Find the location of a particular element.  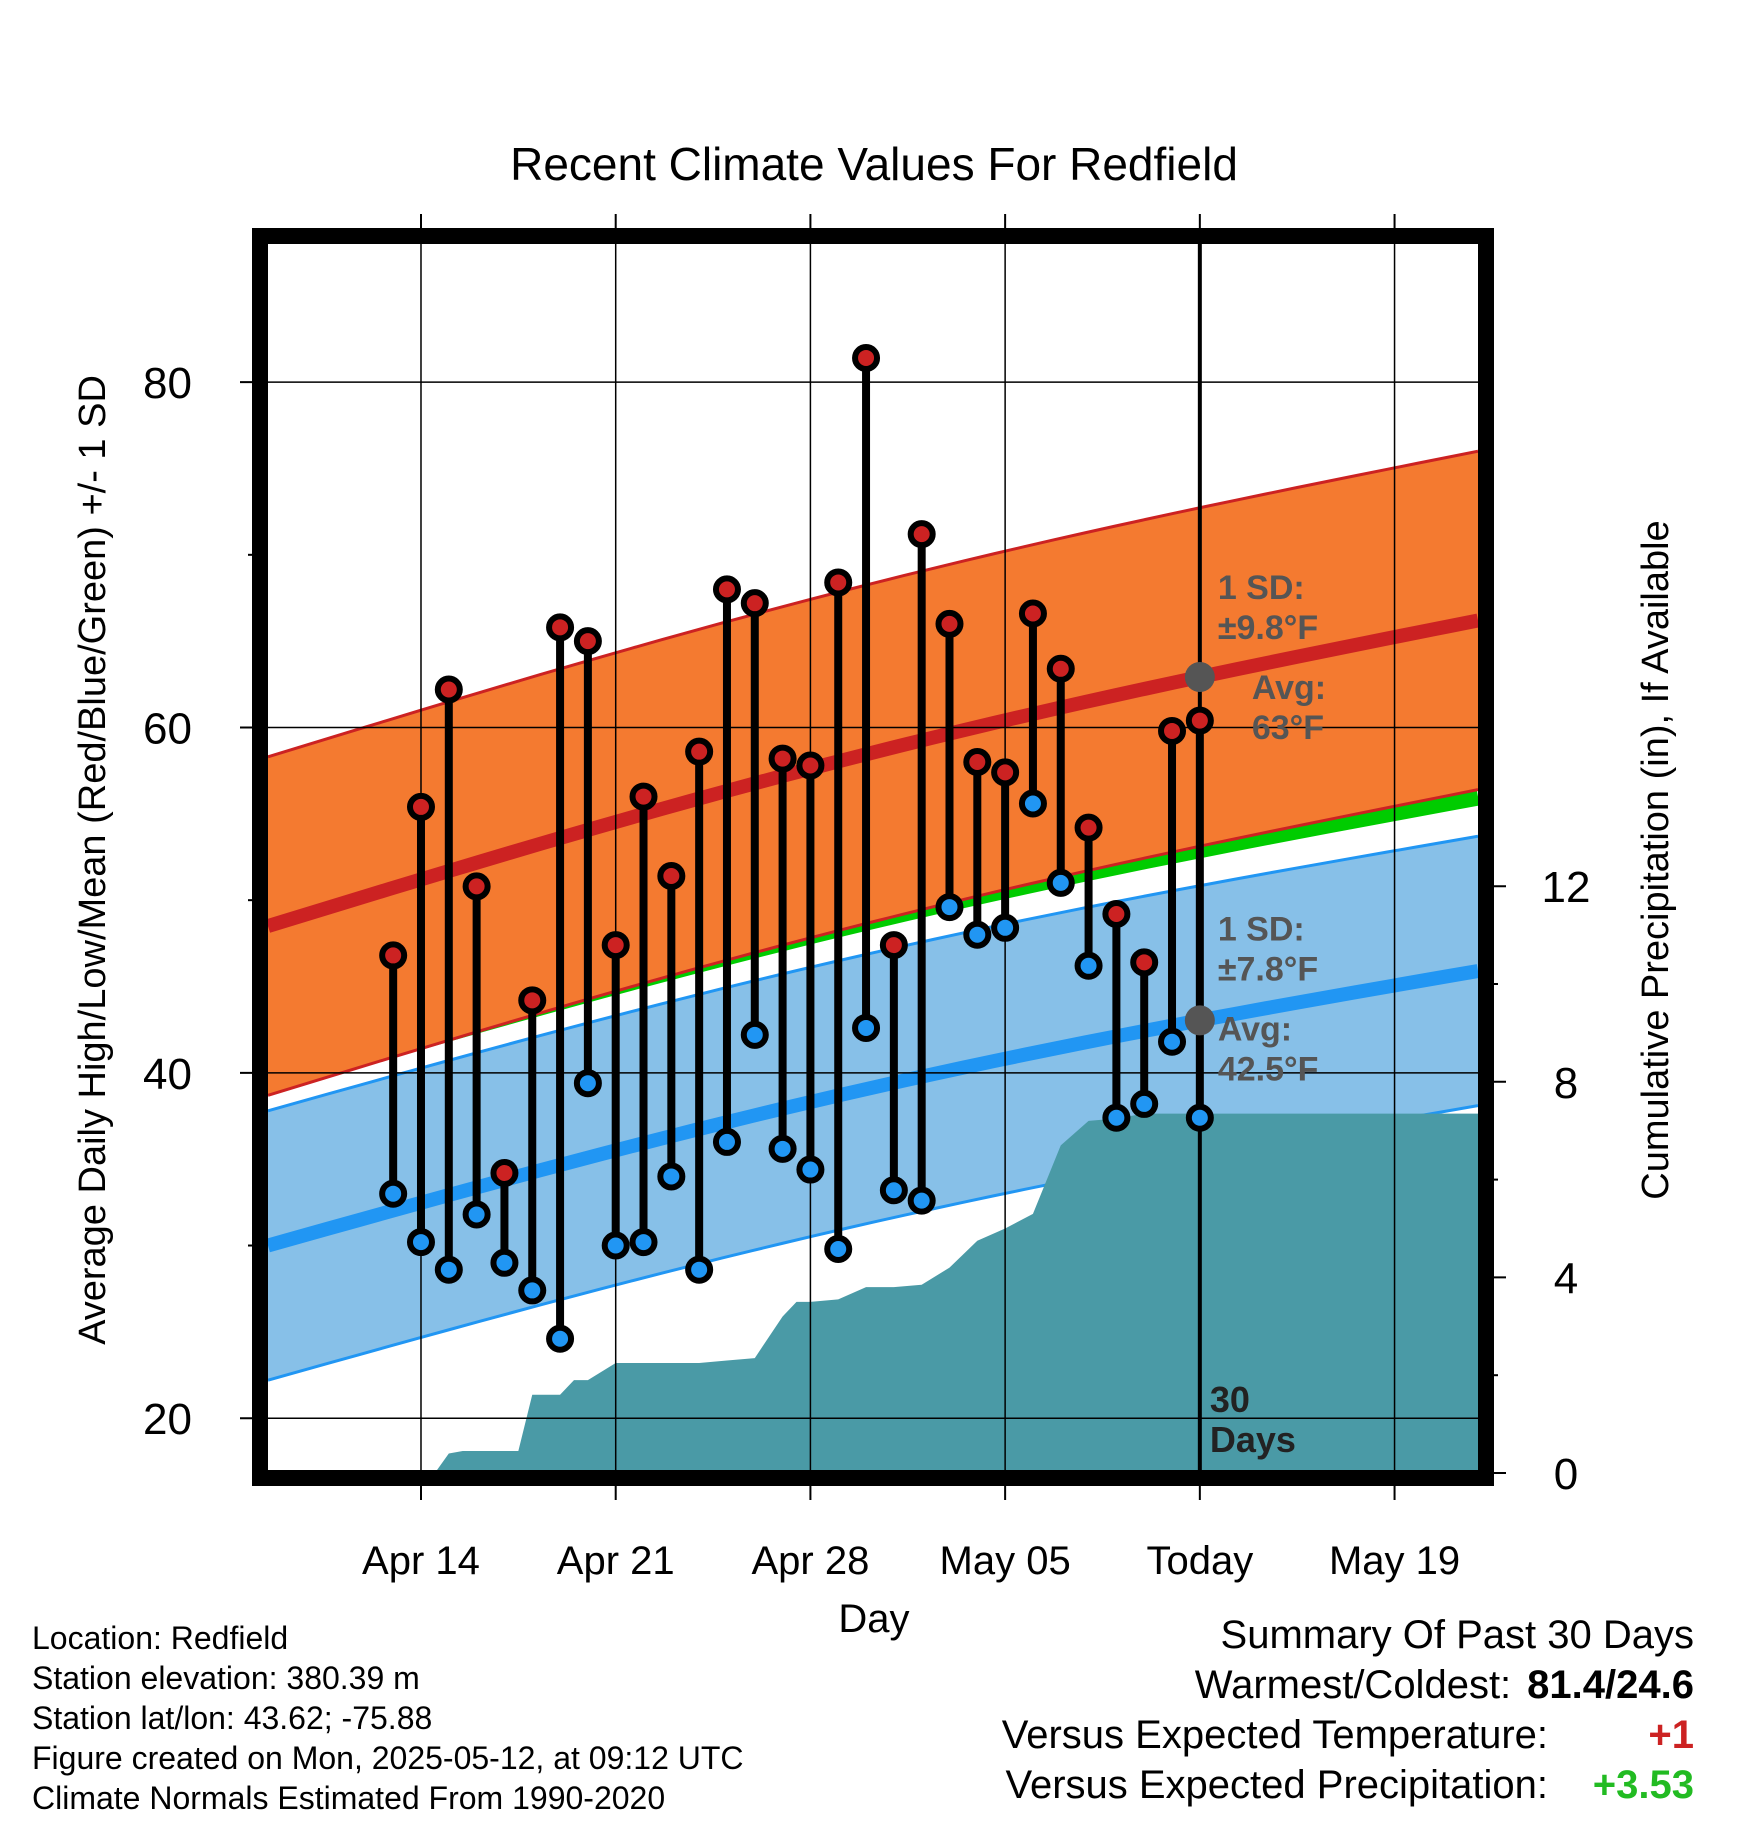

temp-value: +1 is located at coordinates (1671, 1735).